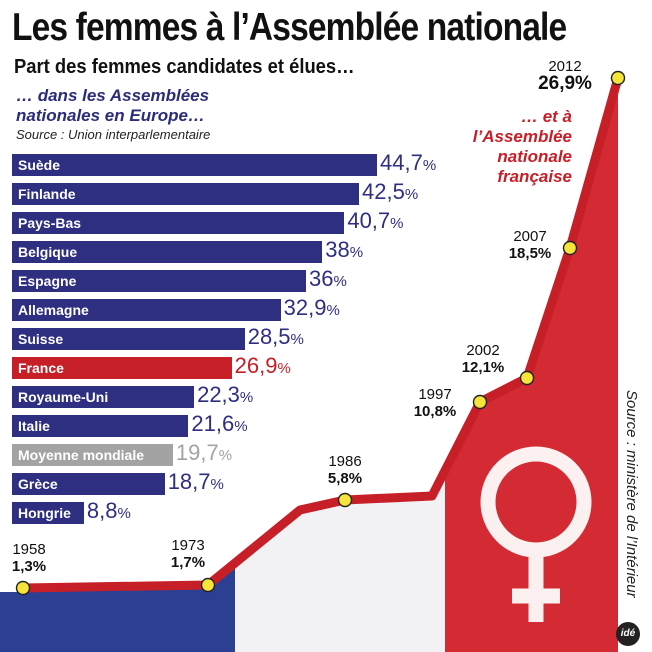 This screenshot has width=652, height=652. What do you see at coordinates (38, 484) in the screenshot?
I see `bar-label: Grèce` at bounding box center [38, 484].